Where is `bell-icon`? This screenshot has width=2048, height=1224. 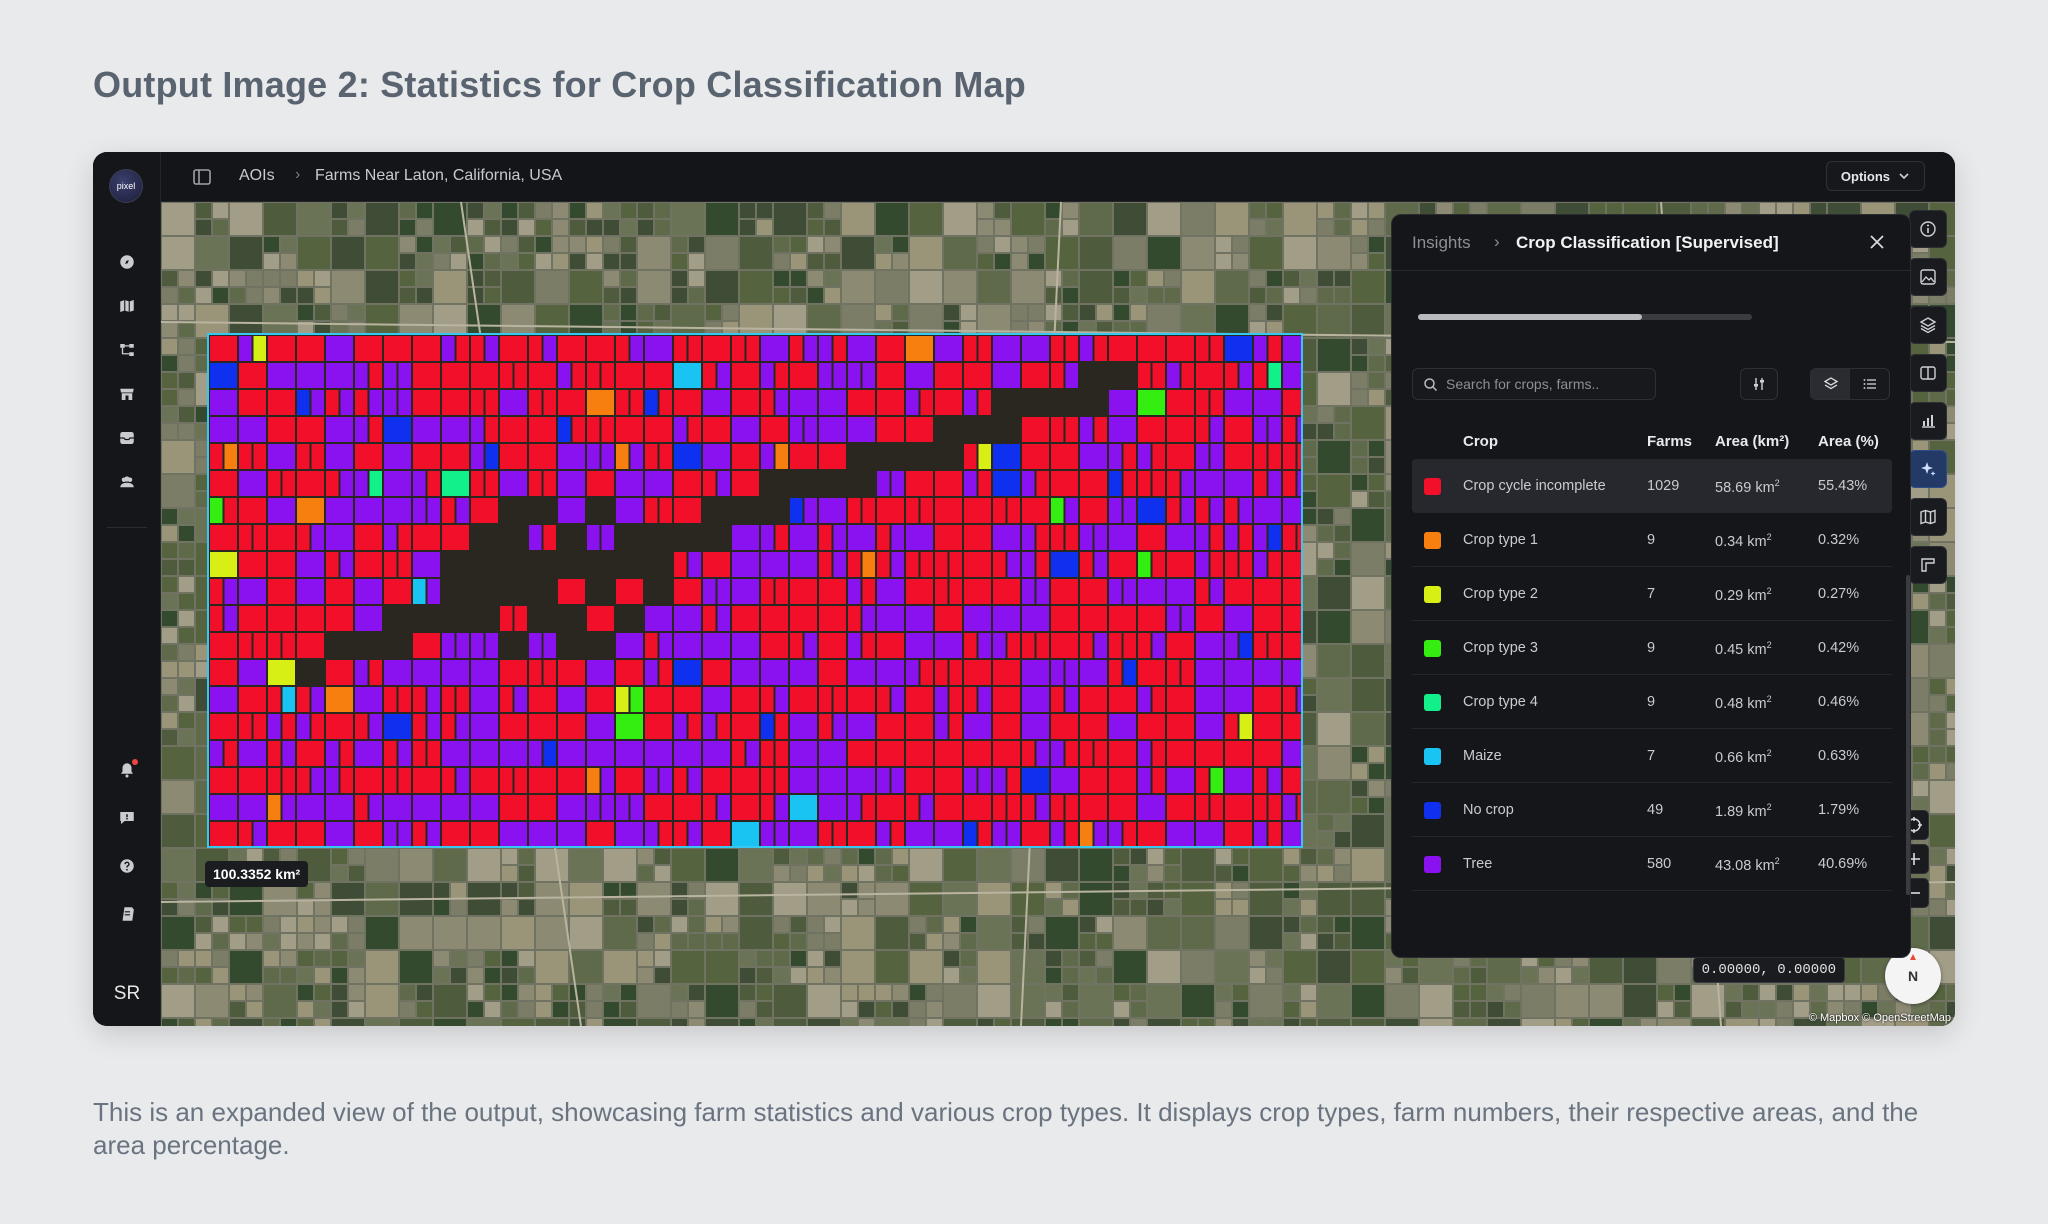 bell-icon is located at coordinates (127, 770).